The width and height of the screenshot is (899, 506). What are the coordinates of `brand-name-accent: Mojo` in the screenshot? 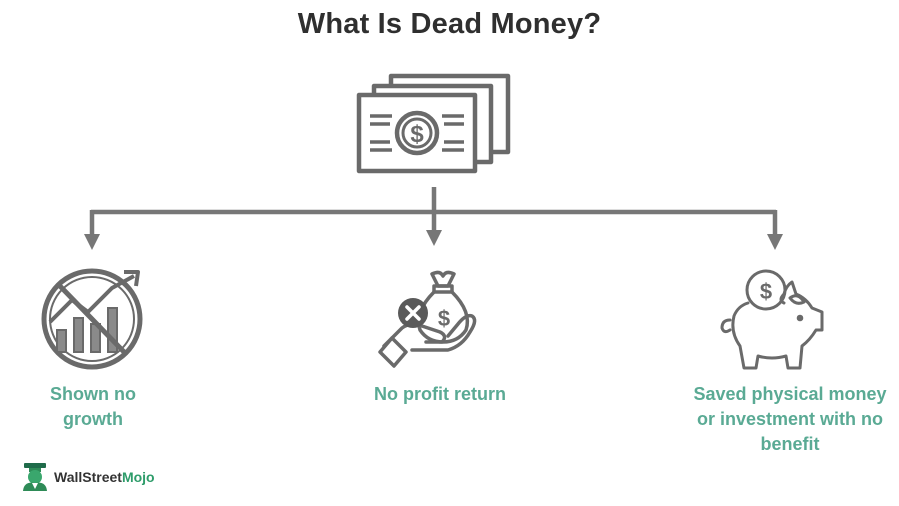 It's located at (138, 477).